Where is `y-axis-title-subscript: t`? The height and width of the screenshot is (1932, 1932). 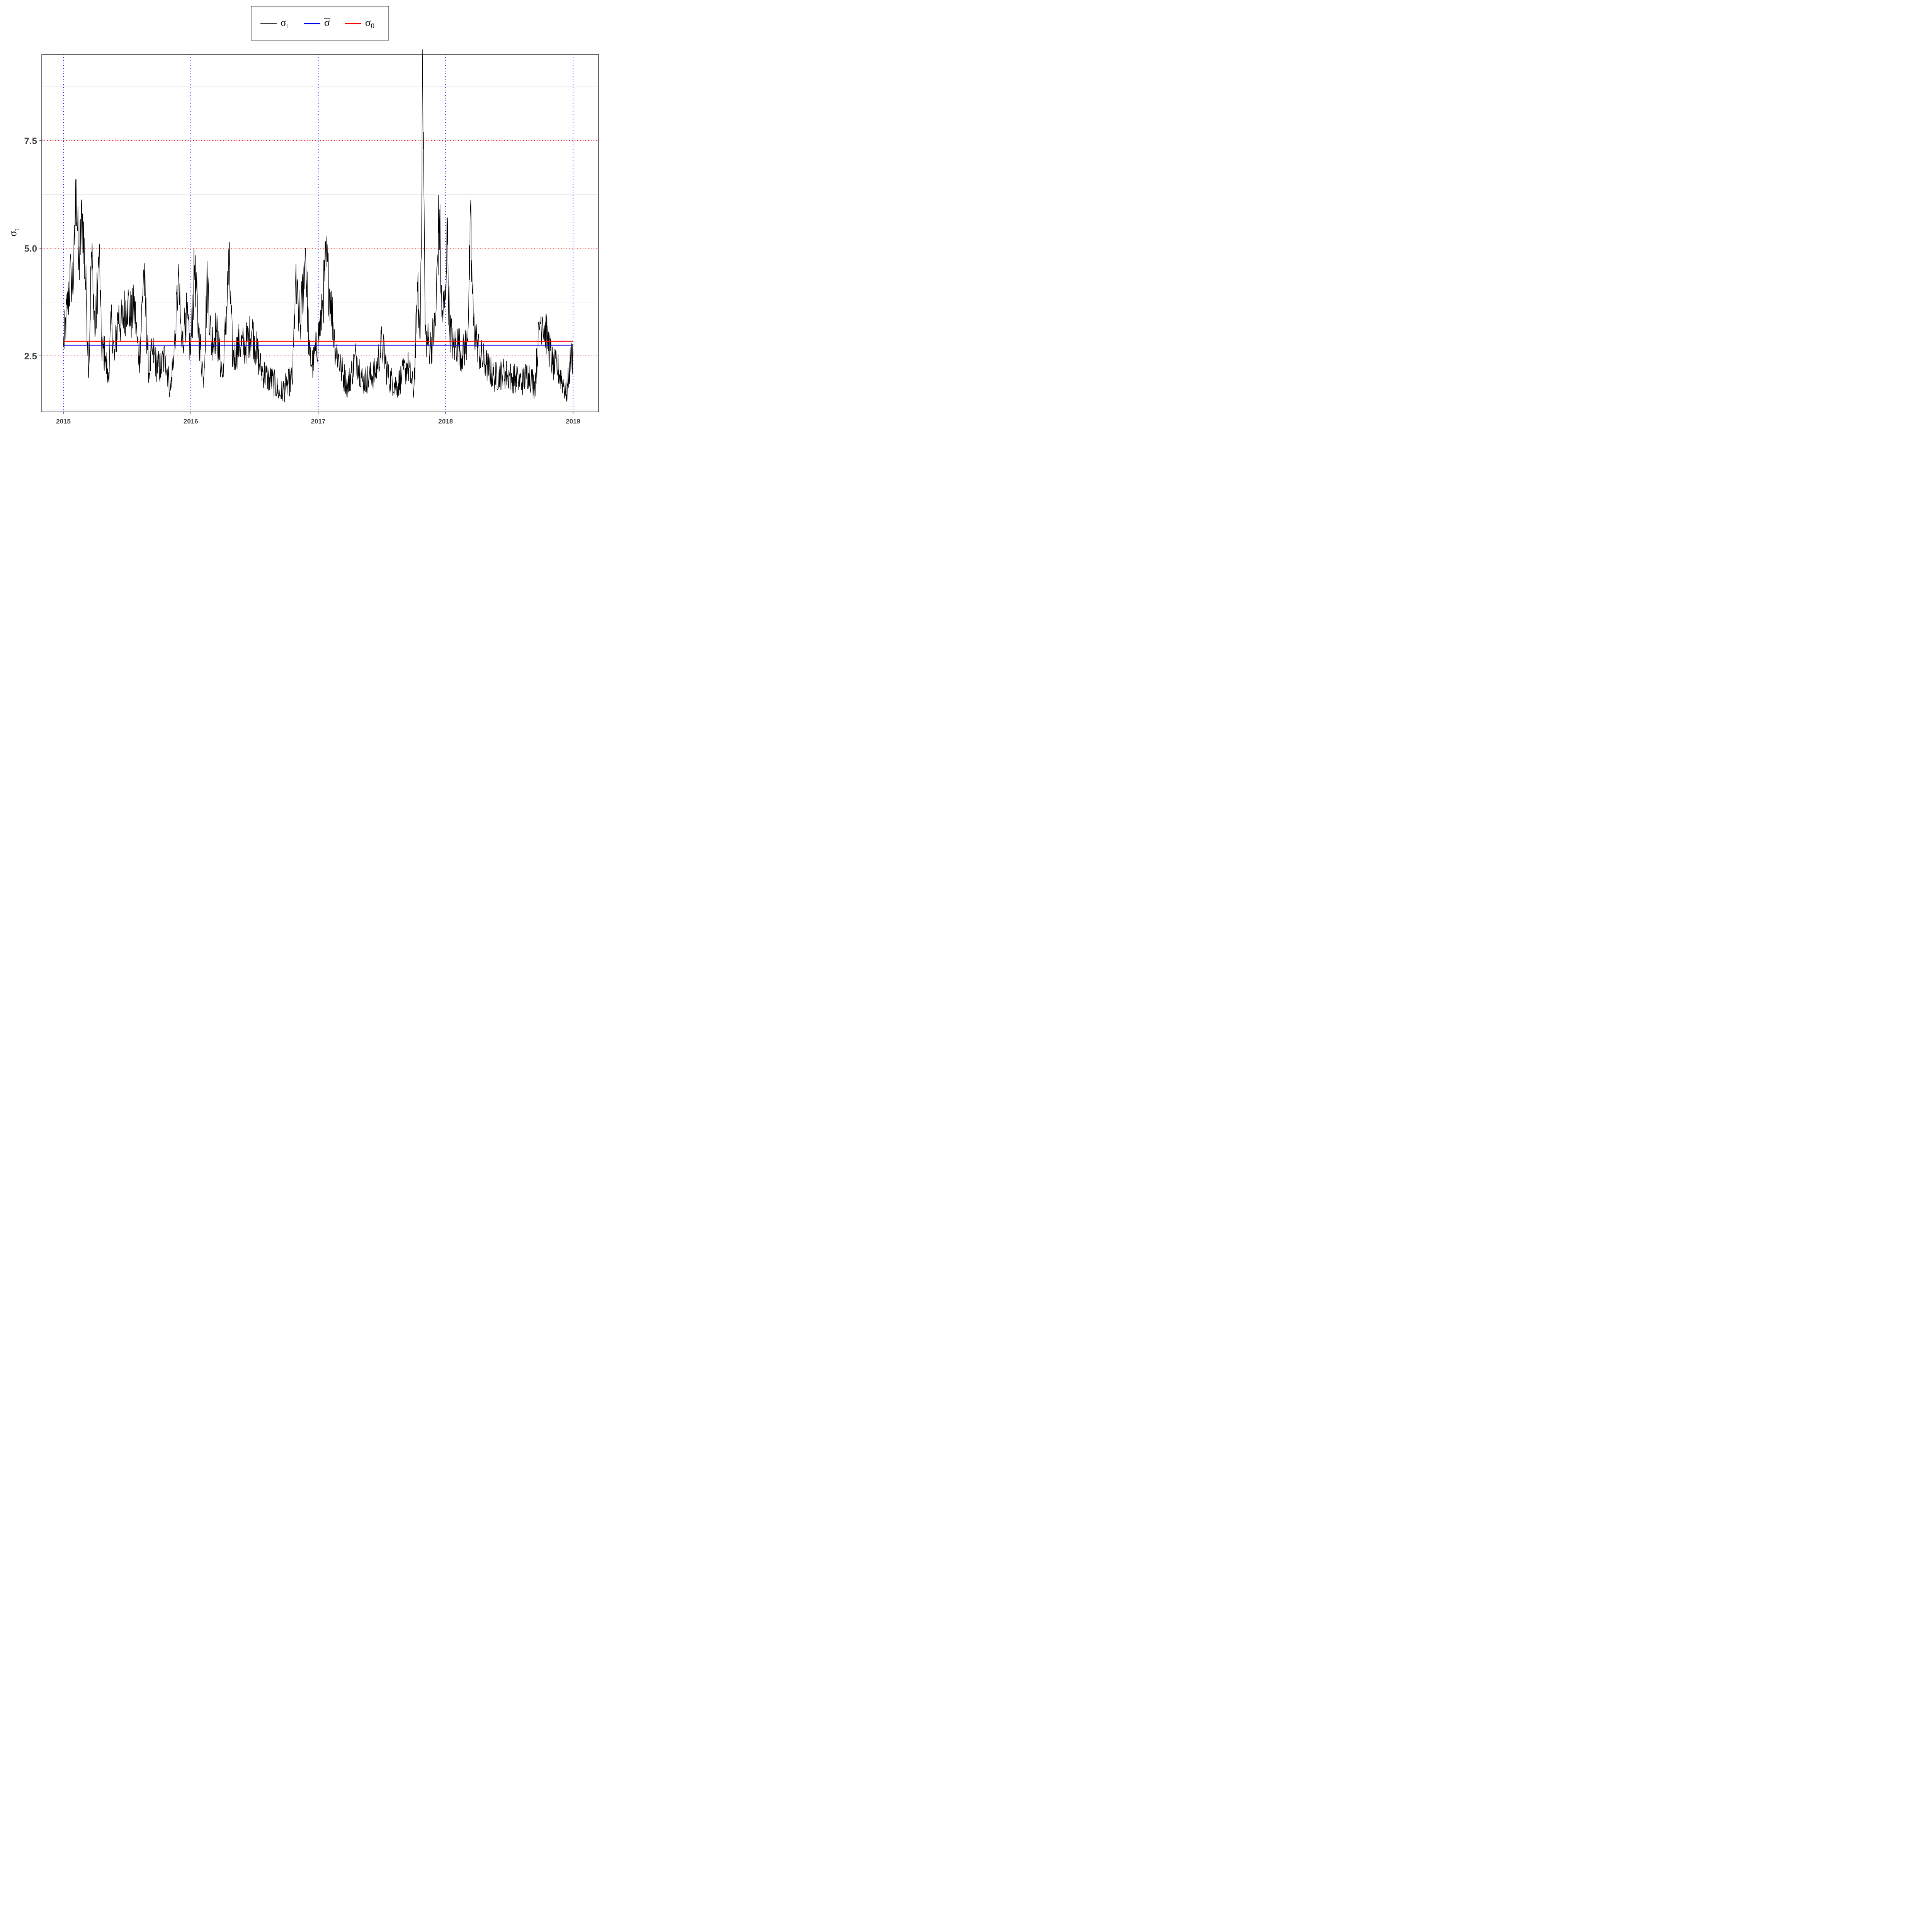 y-axis-title-subscript: t is located at coordinates (17, 230).